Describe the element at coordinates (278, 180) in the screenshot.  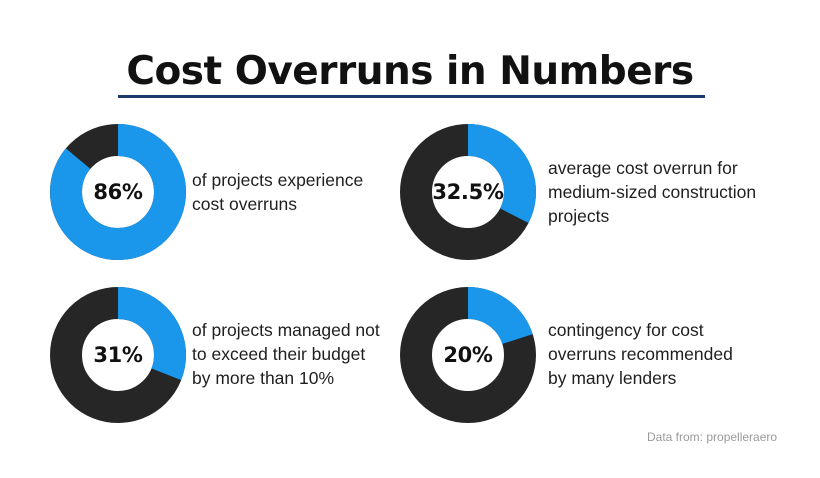
I see `stat-description-line: of projects experience` at that location.